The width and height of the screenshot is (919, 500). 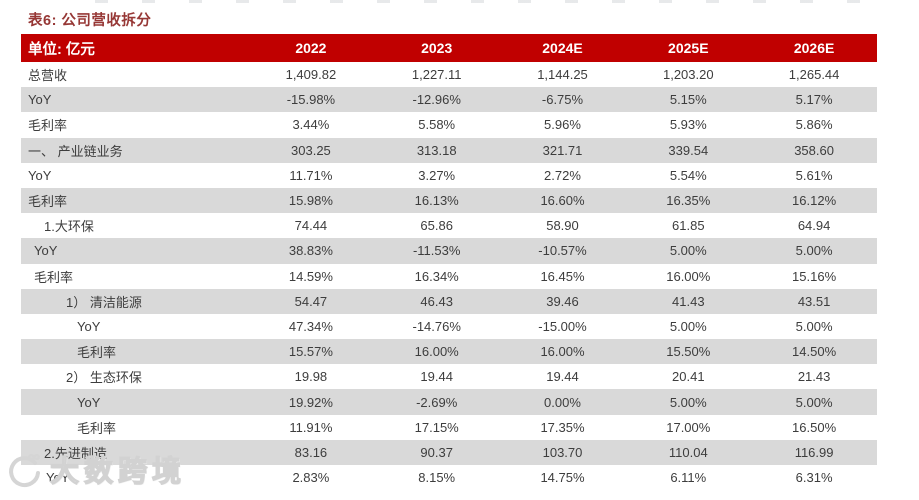 I want to click on row-value: 83.16, so click(x=311, y=452).